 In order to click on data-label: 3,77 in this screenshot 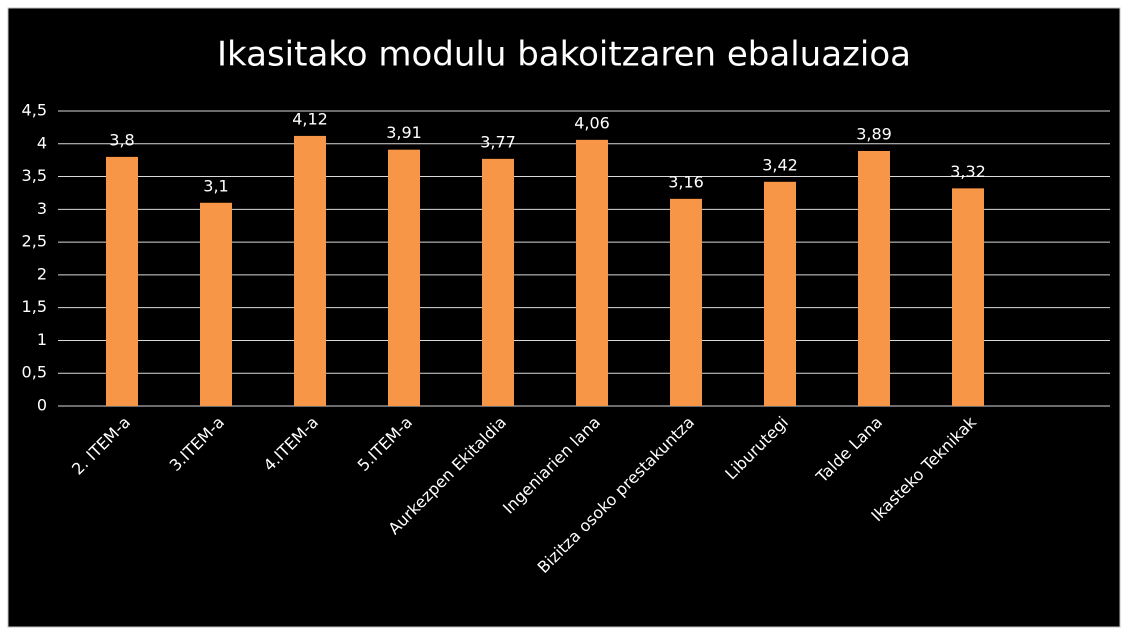, I will do `click(498, 141)`.